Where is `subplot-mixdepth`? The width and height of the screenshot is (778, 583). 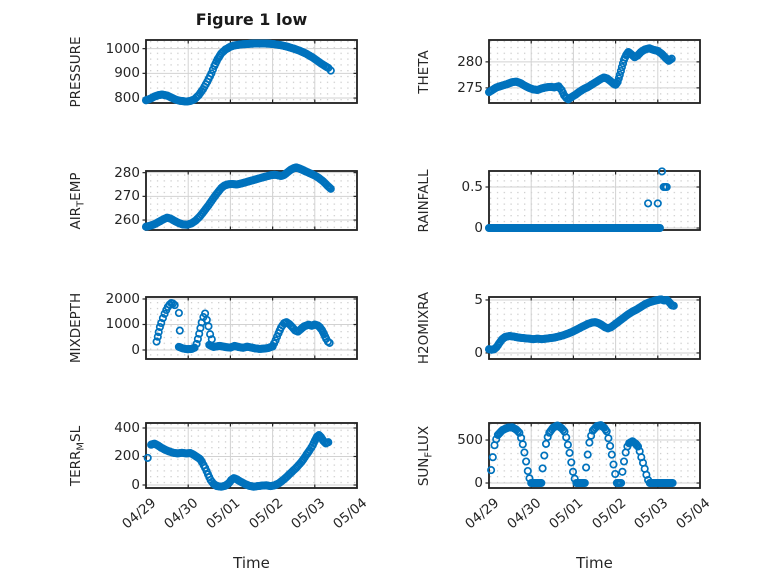
subplot-mixdepth is located at coordinates (250, 328).